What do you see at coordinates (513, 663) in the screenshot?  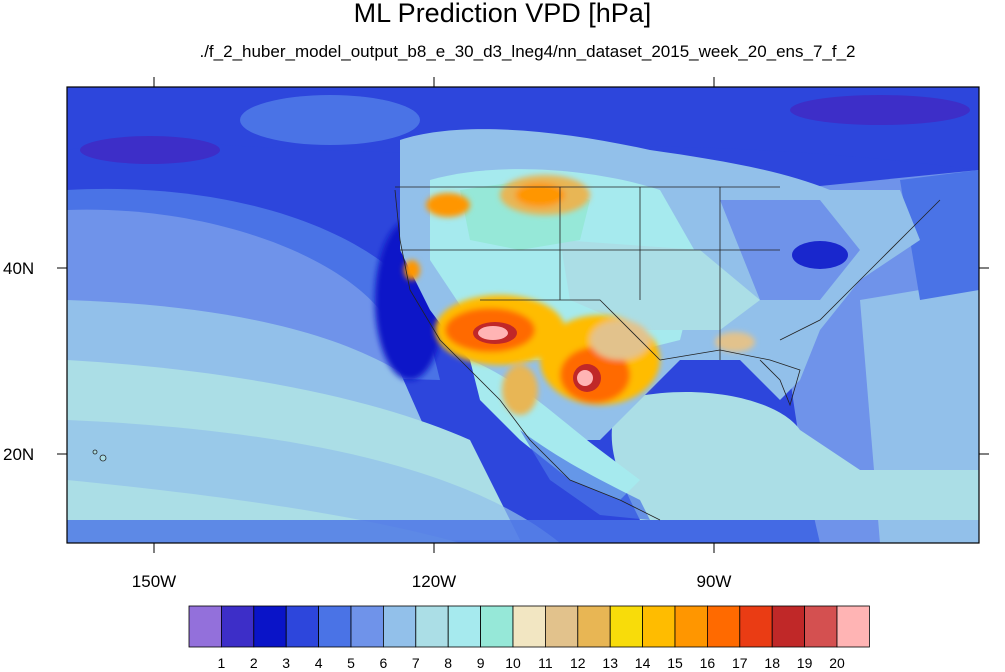 I see `colorbar-label: 10` at bounding box center [513, 663].